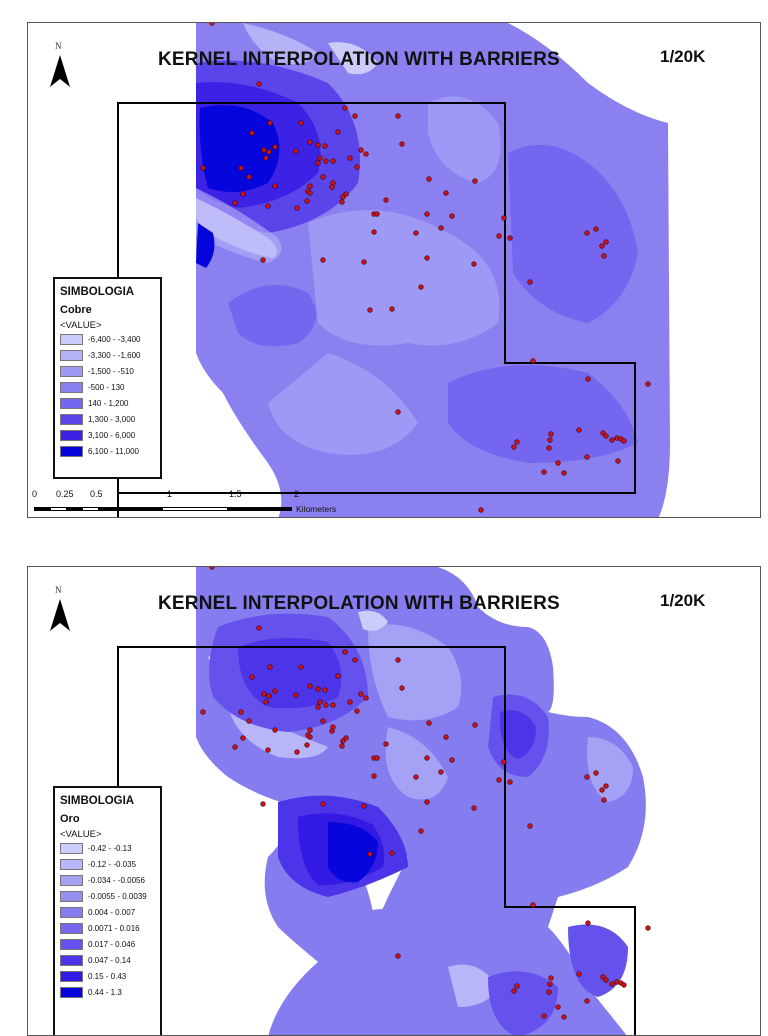  I want to click on legend-class-row: -6,400 - -3,400, so click(107, 340).